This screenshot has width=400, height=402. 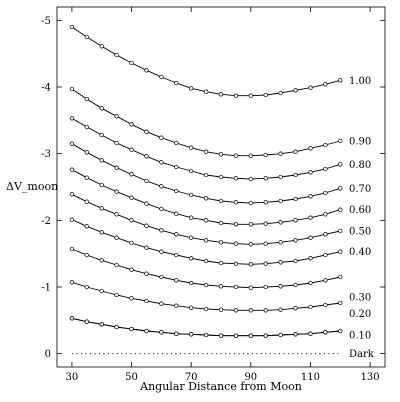 I want to click on x-axis-label: Angular Distance from Moon, so click(x=220, y=386).